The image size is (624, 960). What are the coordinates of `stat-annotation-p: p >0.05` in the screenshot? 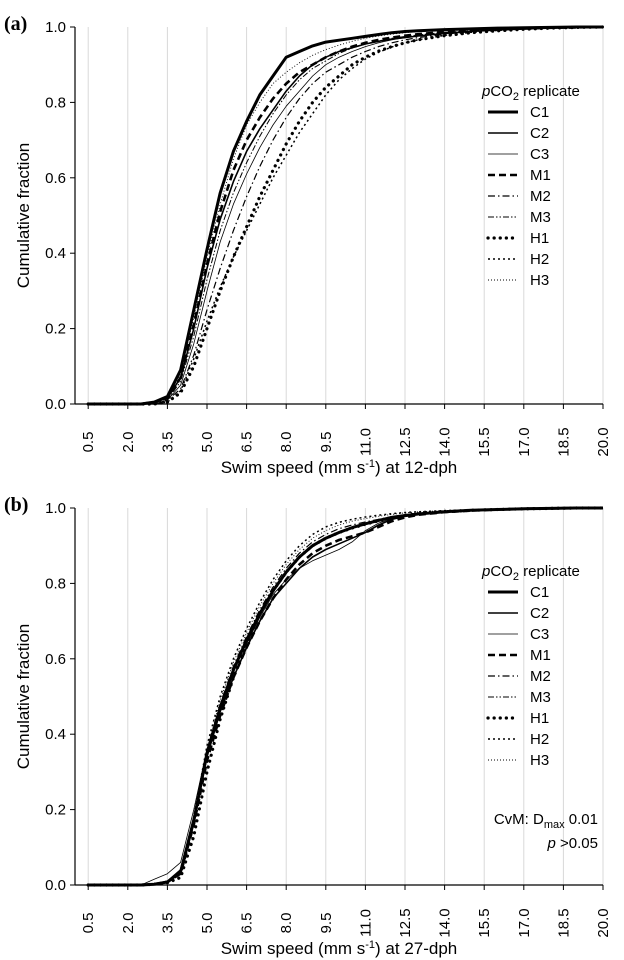 It's located at (572, 843).